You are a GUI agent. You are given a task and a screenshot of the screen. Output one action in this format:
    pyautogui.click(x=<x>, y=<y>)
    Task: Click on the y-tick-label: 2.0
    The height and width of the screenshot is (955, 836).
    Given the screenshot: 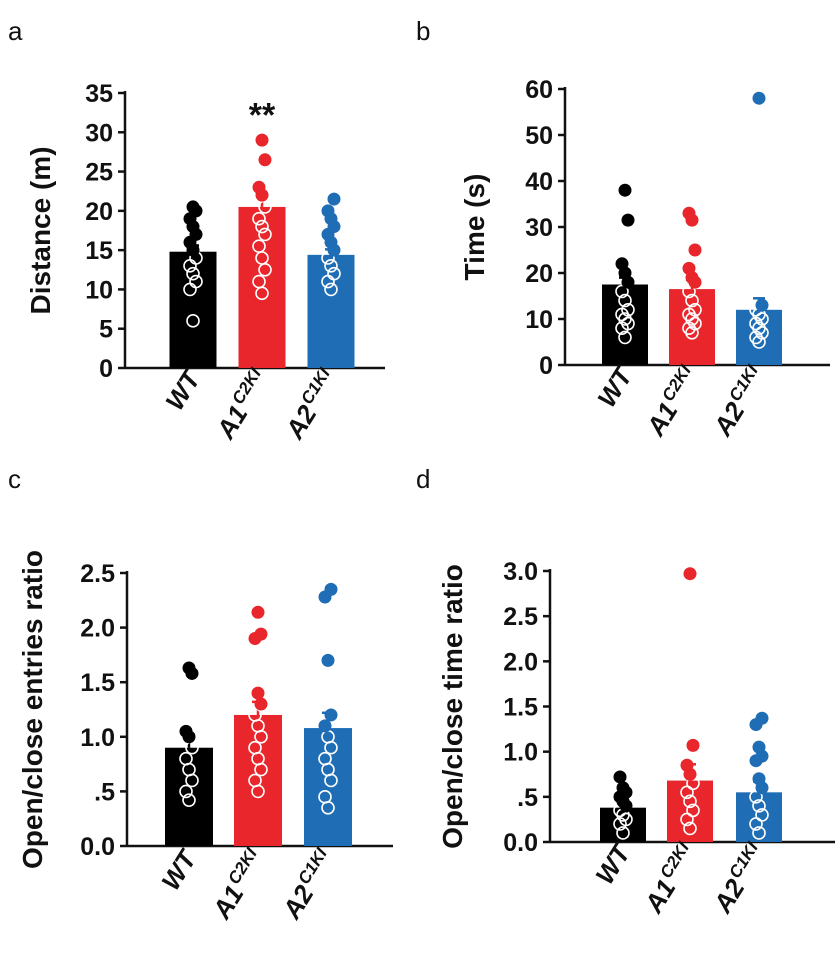 What is the action you would take?
    pyautogui.click(x=97, y=629)
    